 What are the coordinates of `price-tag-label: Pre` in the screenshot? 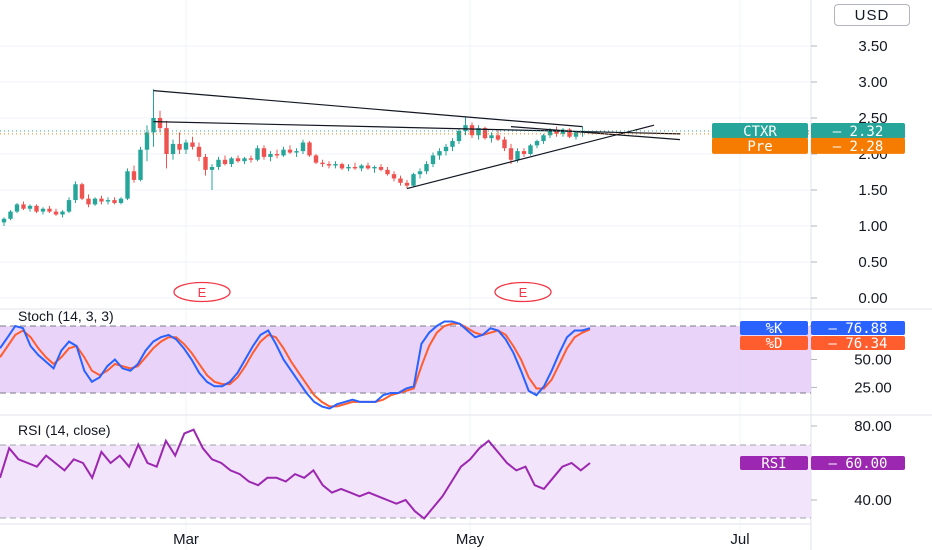 It's located at (759, 147).